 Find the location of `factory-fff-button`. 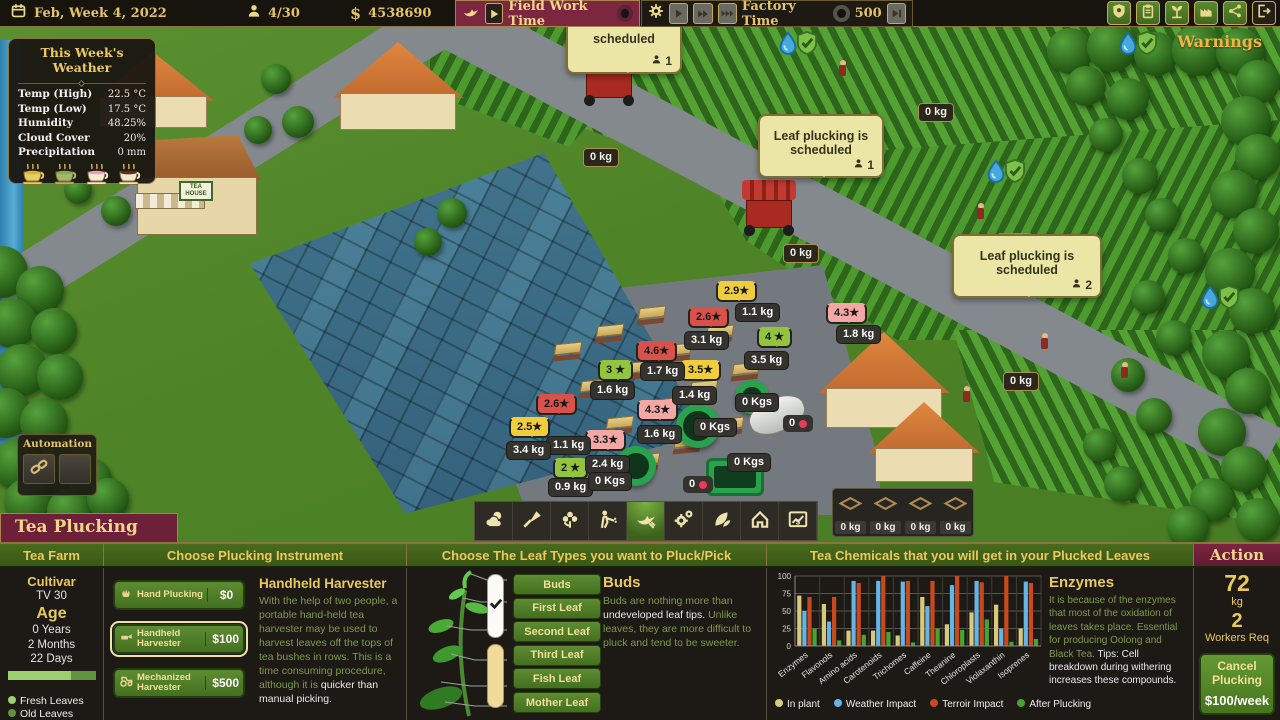

factory-fff-button is located at coordinates (727, 13).